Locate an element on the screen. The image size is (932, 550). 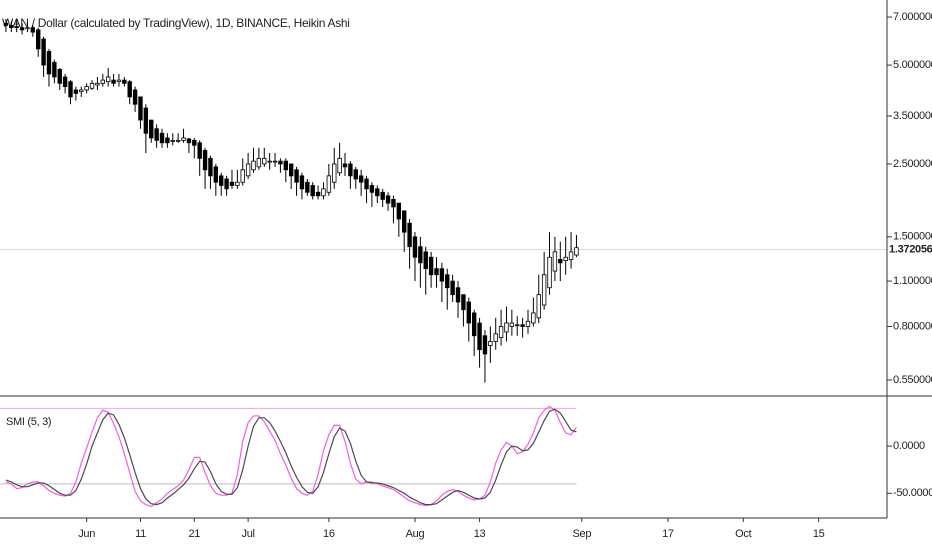
y-tick-label: -50.0000 is located at coordinates (912, 493).